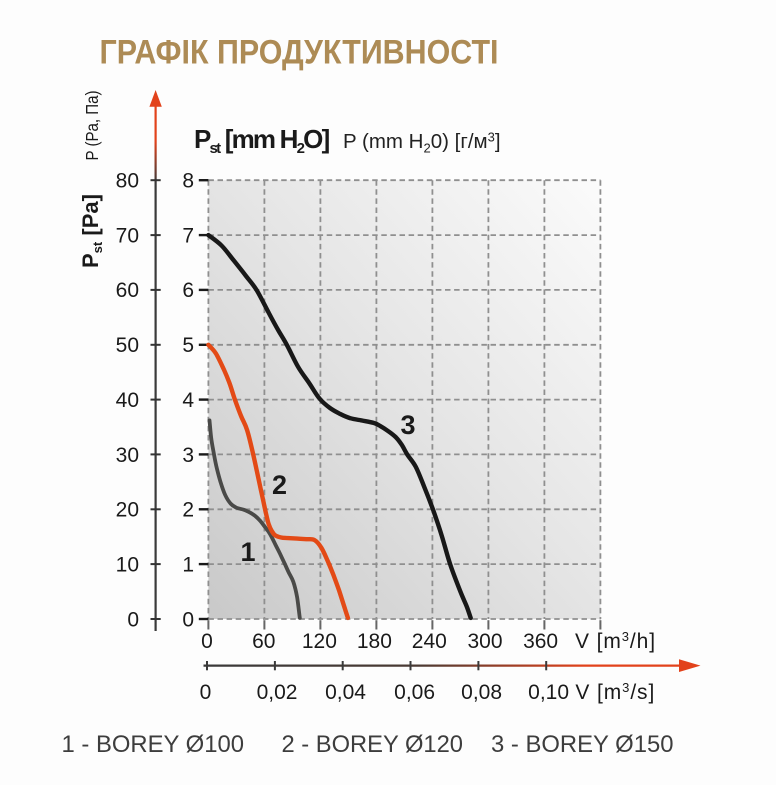  I want to click on svg-text: P (Pa, Па), so click(92, 126).